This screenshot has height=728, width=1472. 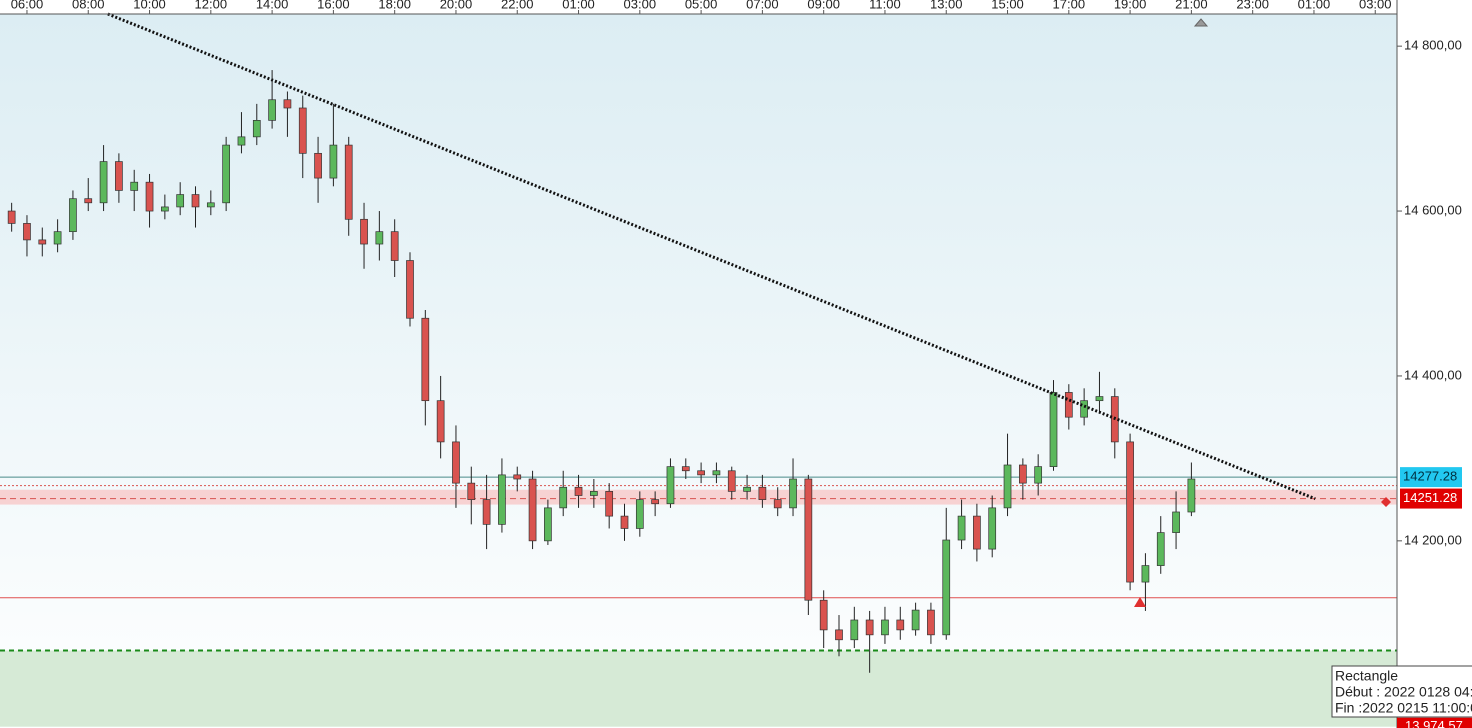 What do you see at coordinates (1069, 5) in the screenshot?
I see `x-tick-label: 17:00` at bounding box center [1069, 5].